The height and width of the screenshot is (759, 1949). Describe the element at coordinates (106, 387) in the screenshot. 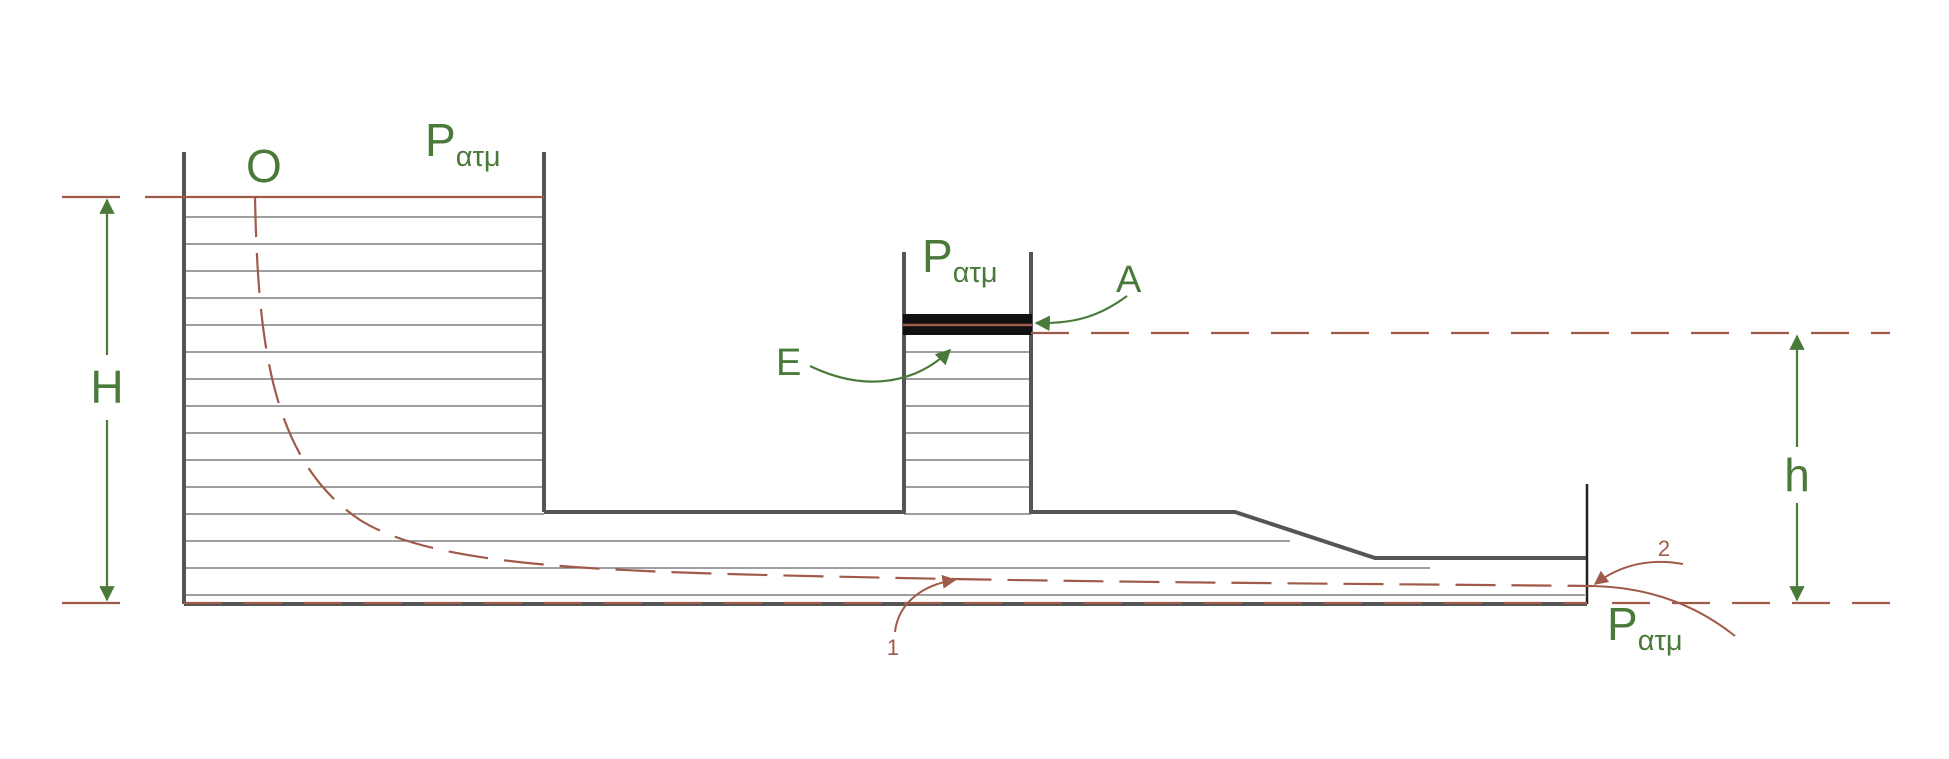

I see `height-h-label: H` at that location.